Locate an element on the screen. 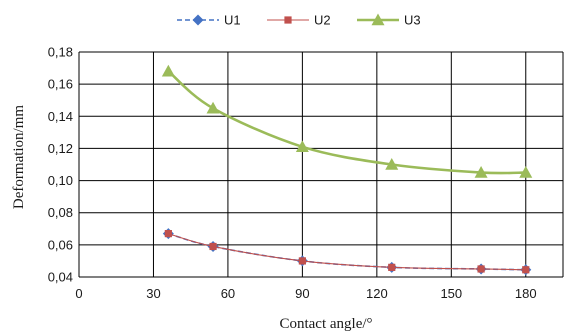 The image size is (576, 334). y-tick-label: 0,14 is located at coordinates (60, 116).